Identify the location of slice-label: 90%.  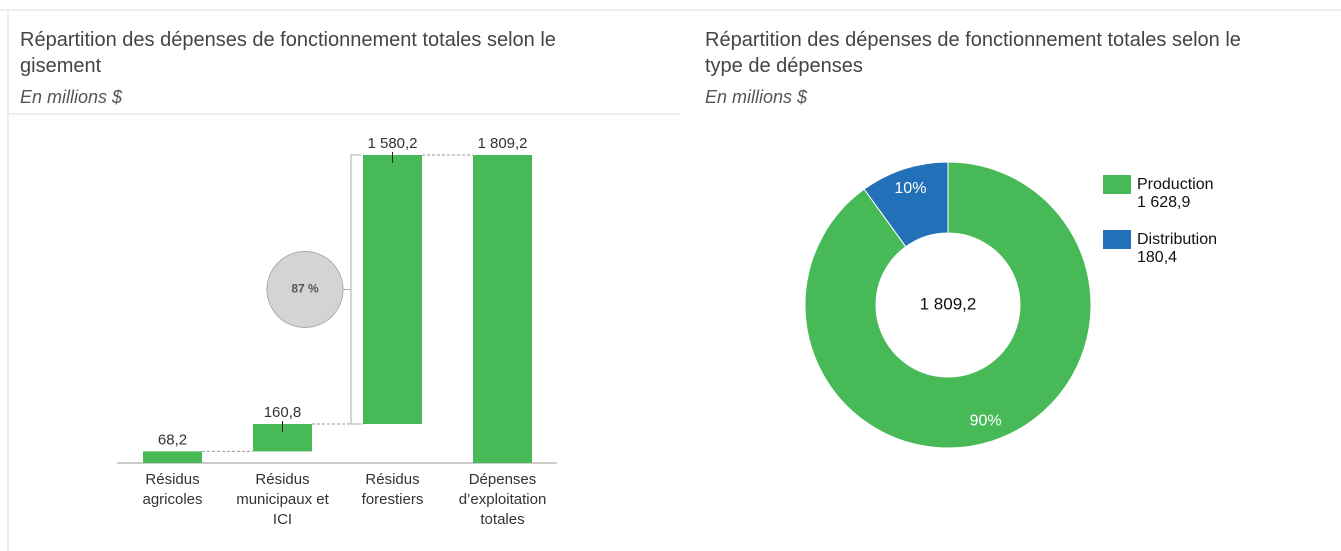
(986, 420).